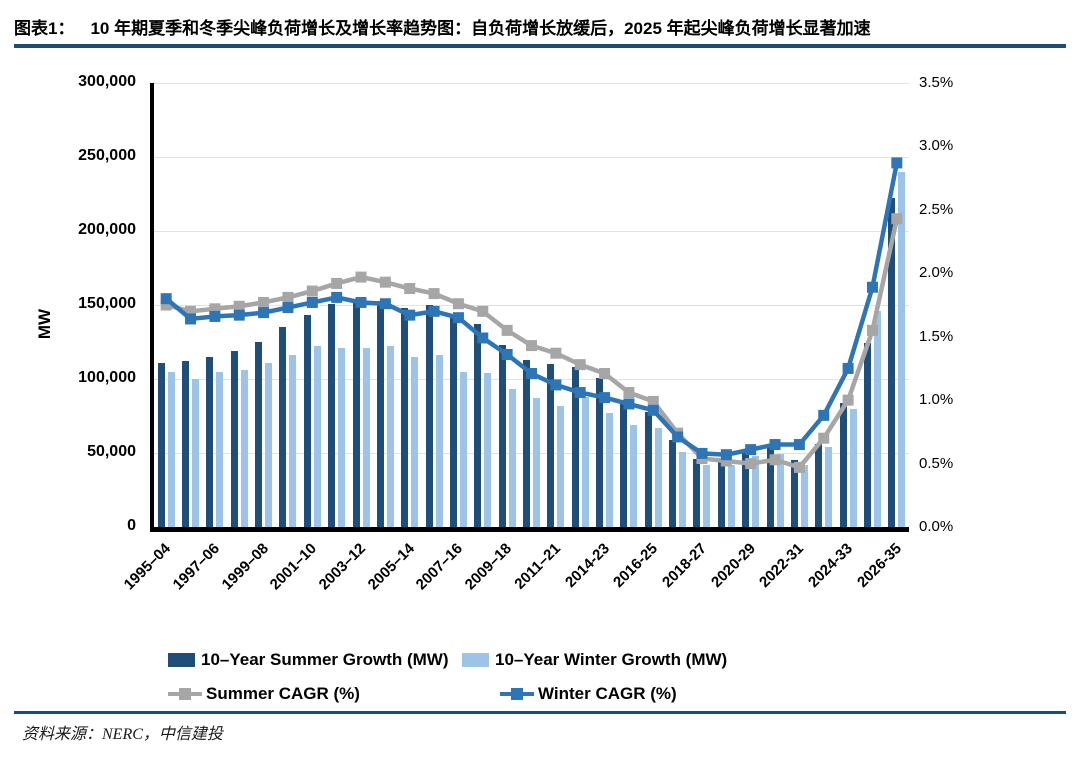 The image size is (1080, 774). I want to click on secondary-axis-tick-label: 2.0%, so click(936, 273).